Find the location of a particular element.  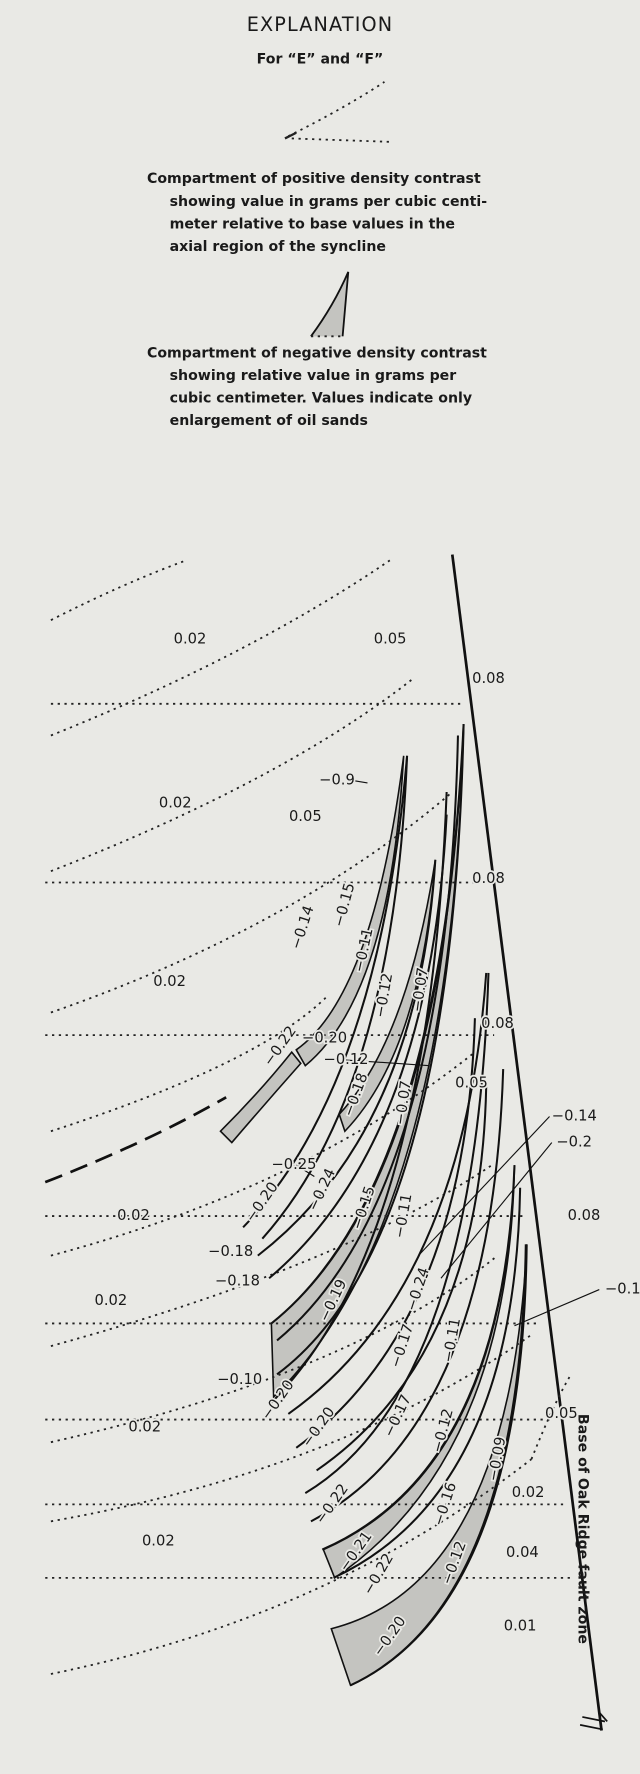

legend-text: axial region of the syncline is located at coordinates (278, 247).